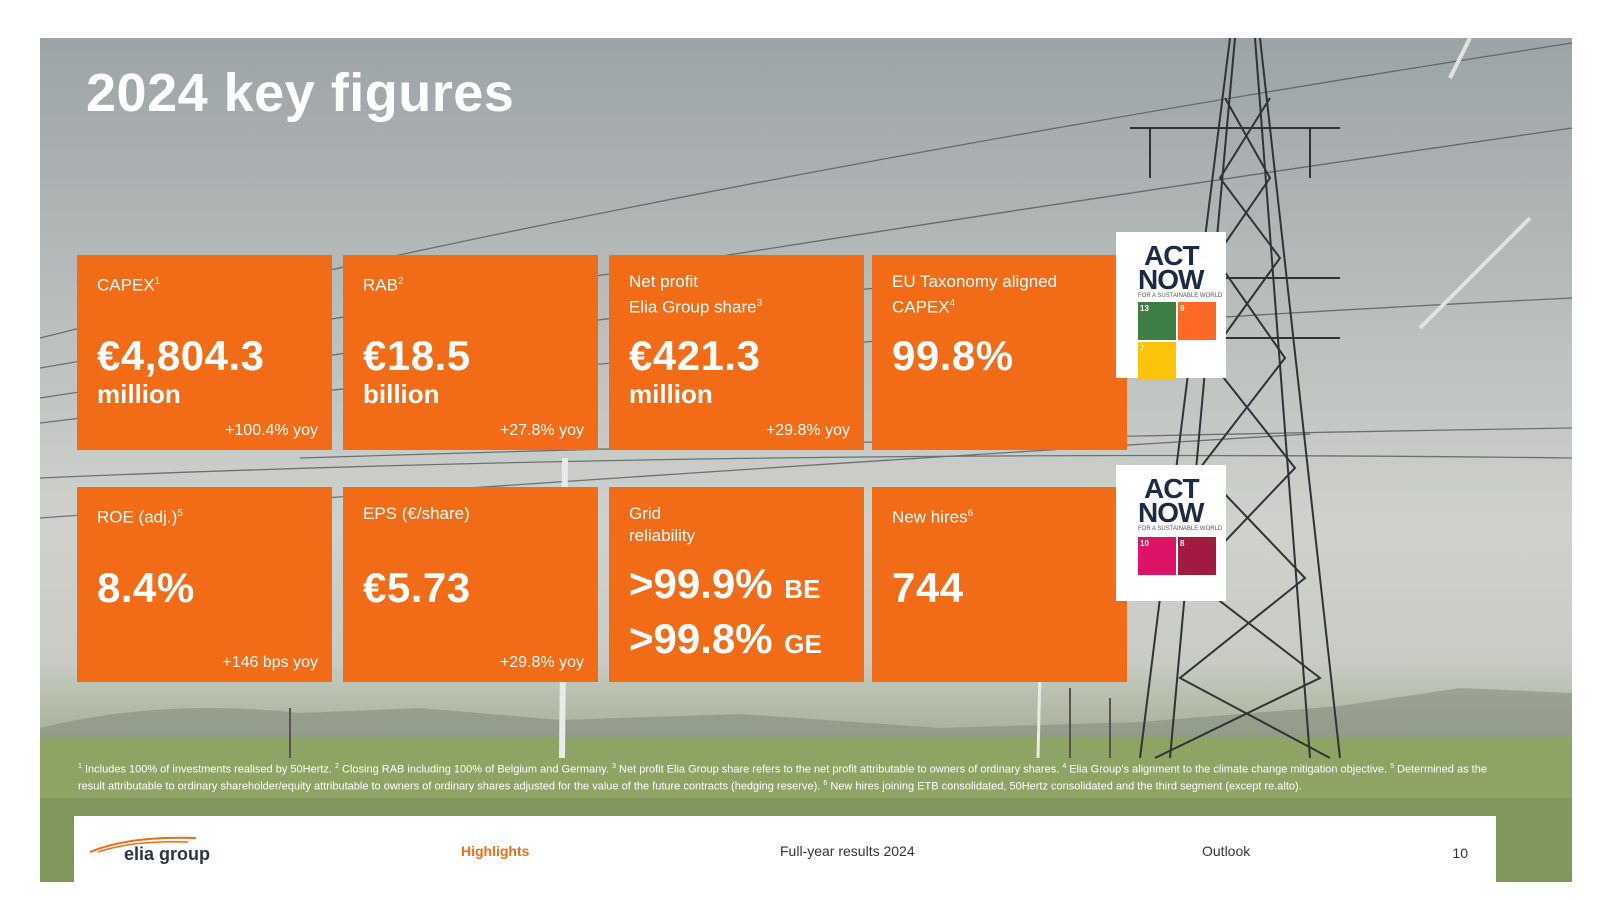  Describe the element at coordinates (157, 281) in the screenshot. I see `footnote-ref: 1` at that location.